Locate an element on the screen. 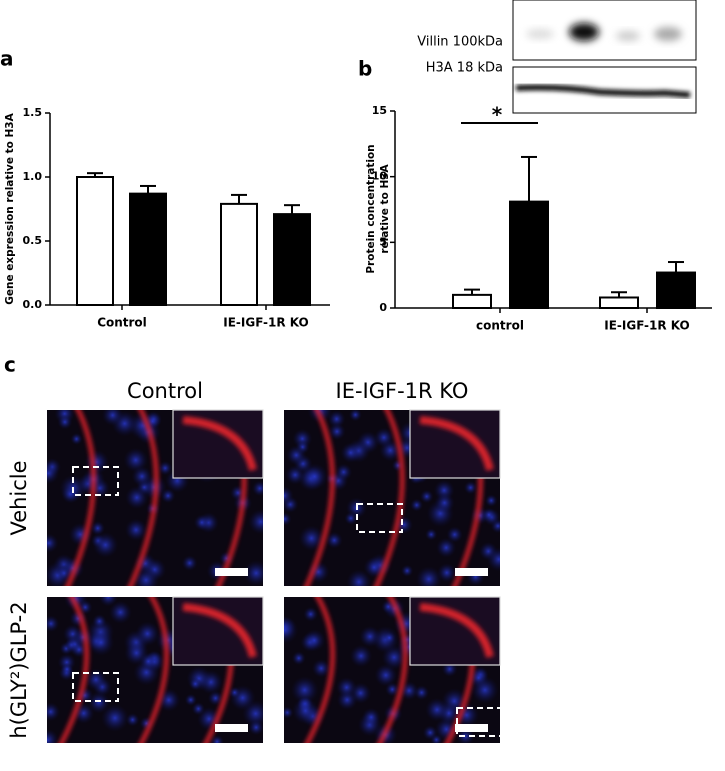 This screenshot has width=725, height=771. blot-label: Villin 100kDa is located at coordinates (460, 42).